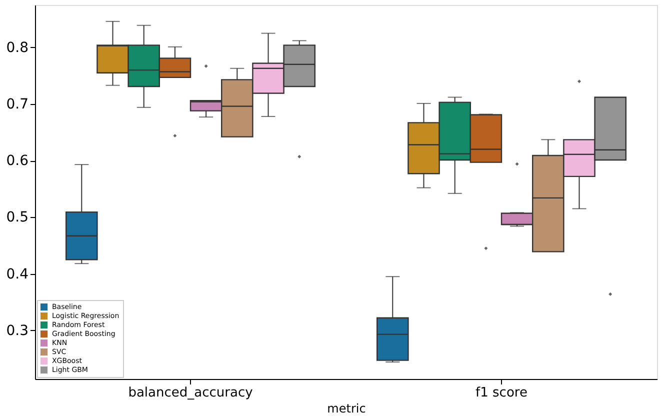  Describe the element at coordinates (191, 393) in the screenshot. I see `x-tick-label: balanced_accuracy` at that location.